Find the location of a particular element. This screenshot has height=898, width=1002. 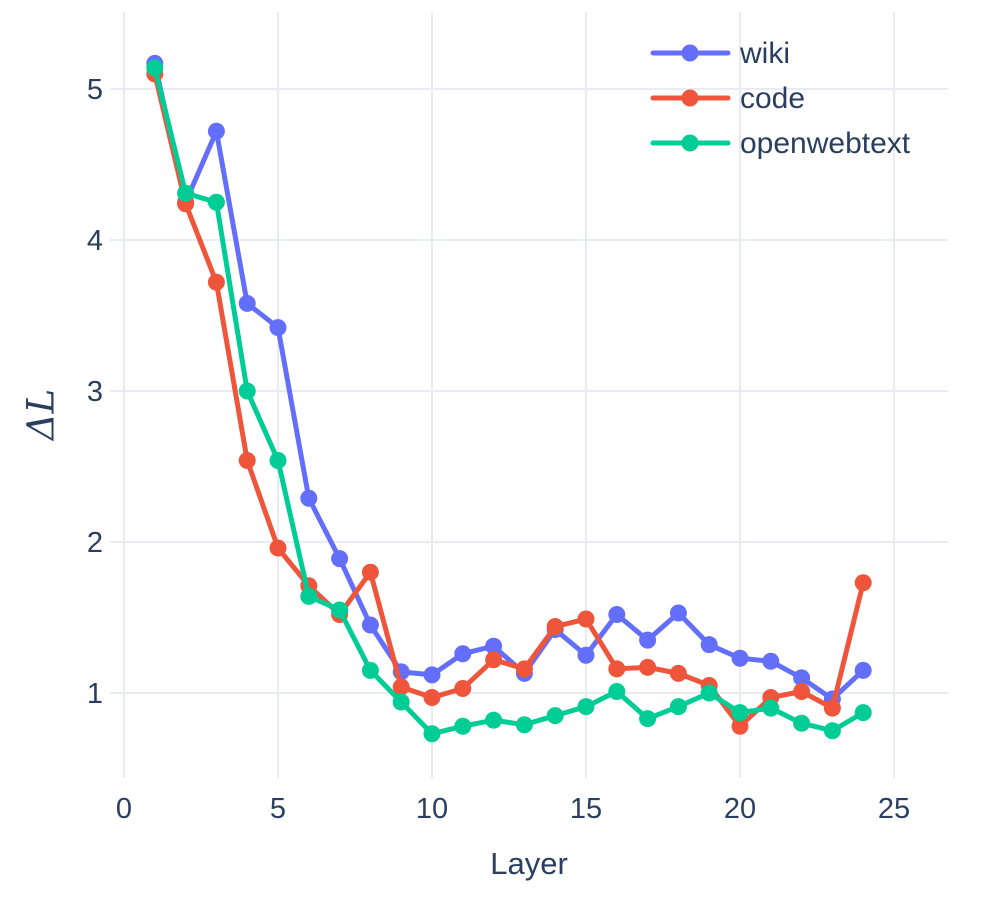

legend-item-code: code is located at coordinates (727, 98).